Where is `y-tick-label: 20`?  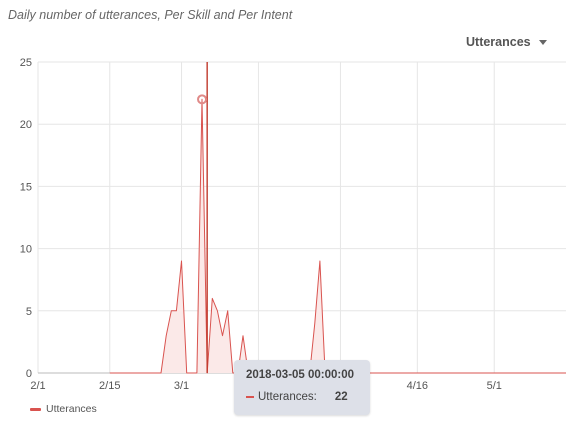 y-tick-label: 20 is located at coordinates (26, 125).